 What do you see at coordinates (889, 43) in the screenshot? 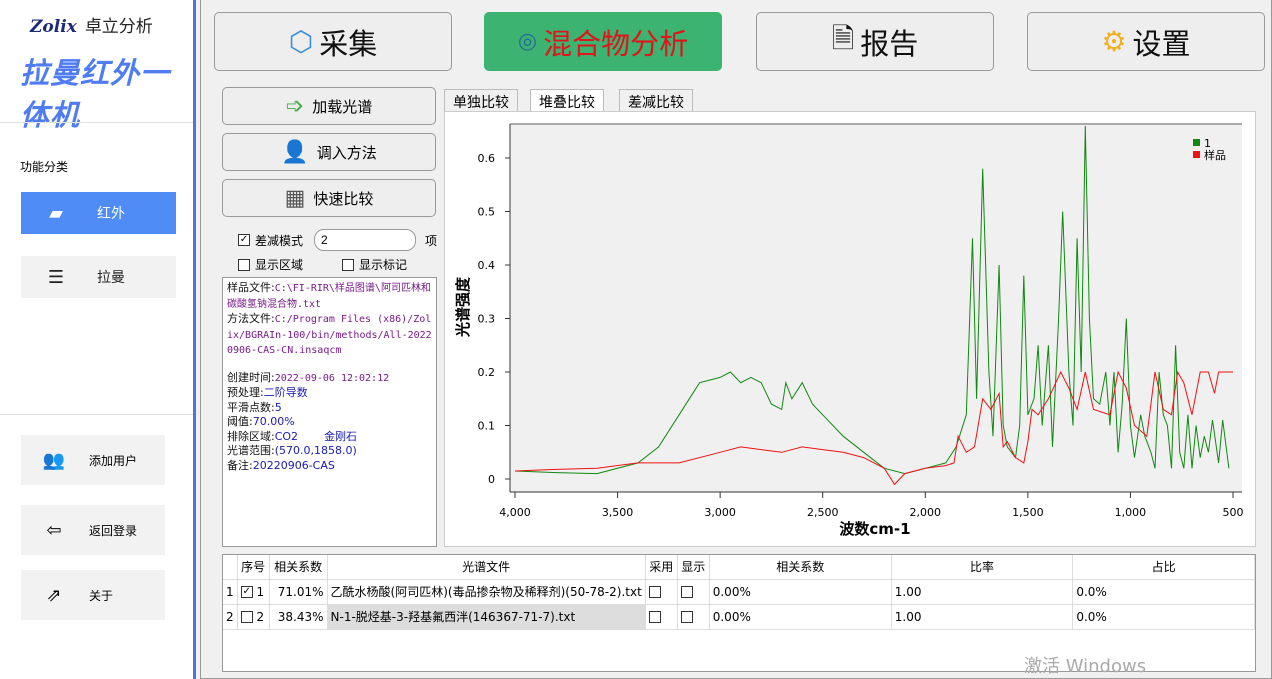
I see `label: 报告` at bounding box center [889, 43].